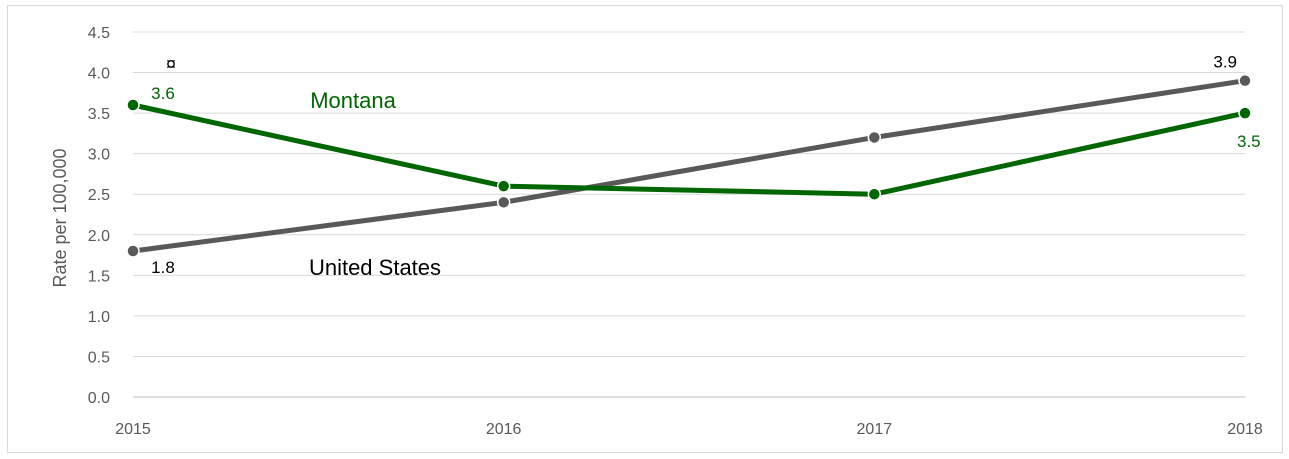  Describe the element at coordinates (1225, 62) in the screenshot. I see `data-label: 3.9` at that location.